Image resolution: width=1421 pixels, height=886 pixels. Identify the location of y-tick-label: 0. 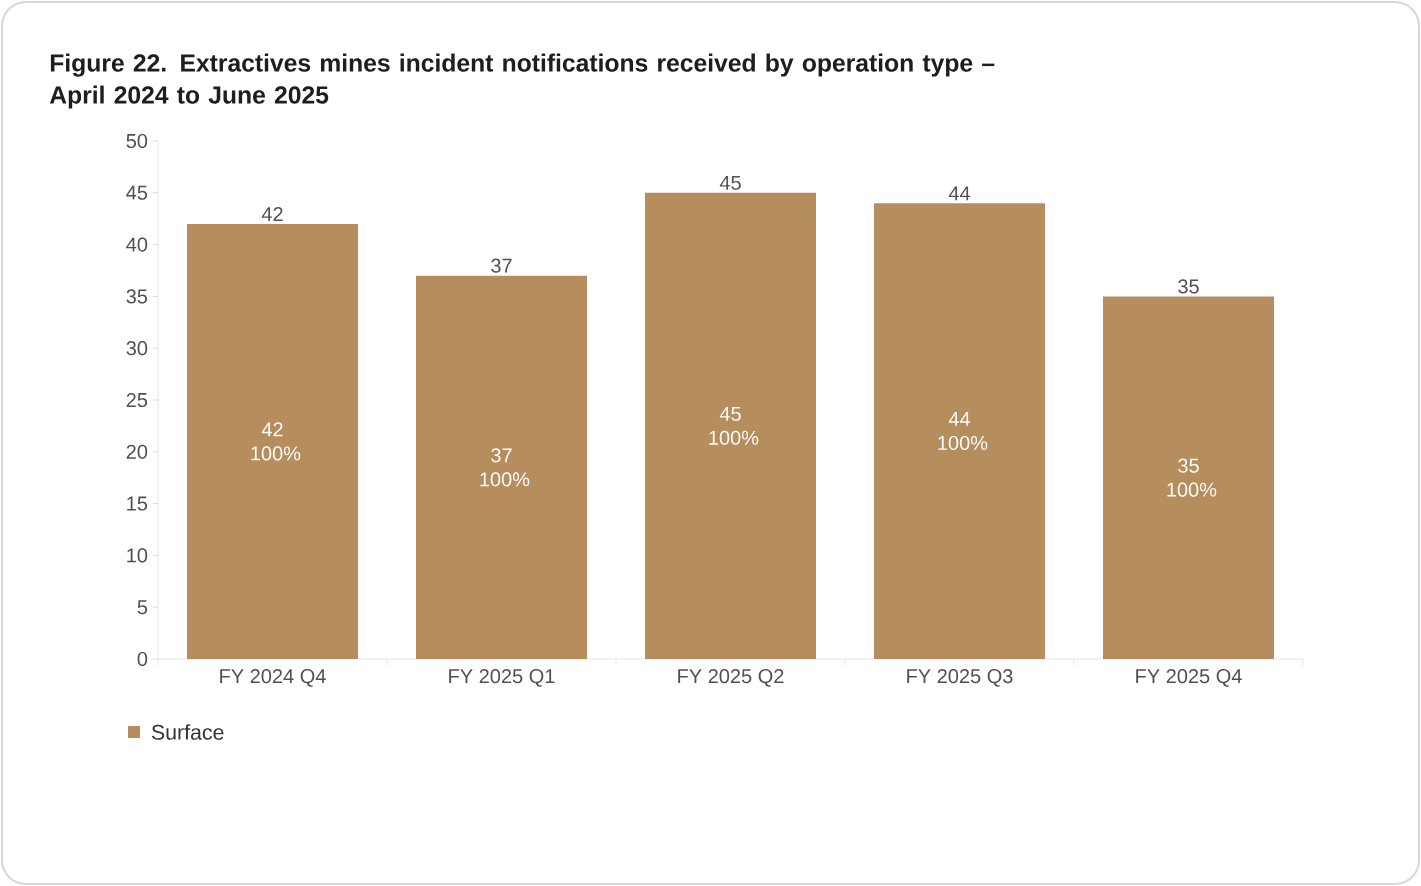
(142, 659).